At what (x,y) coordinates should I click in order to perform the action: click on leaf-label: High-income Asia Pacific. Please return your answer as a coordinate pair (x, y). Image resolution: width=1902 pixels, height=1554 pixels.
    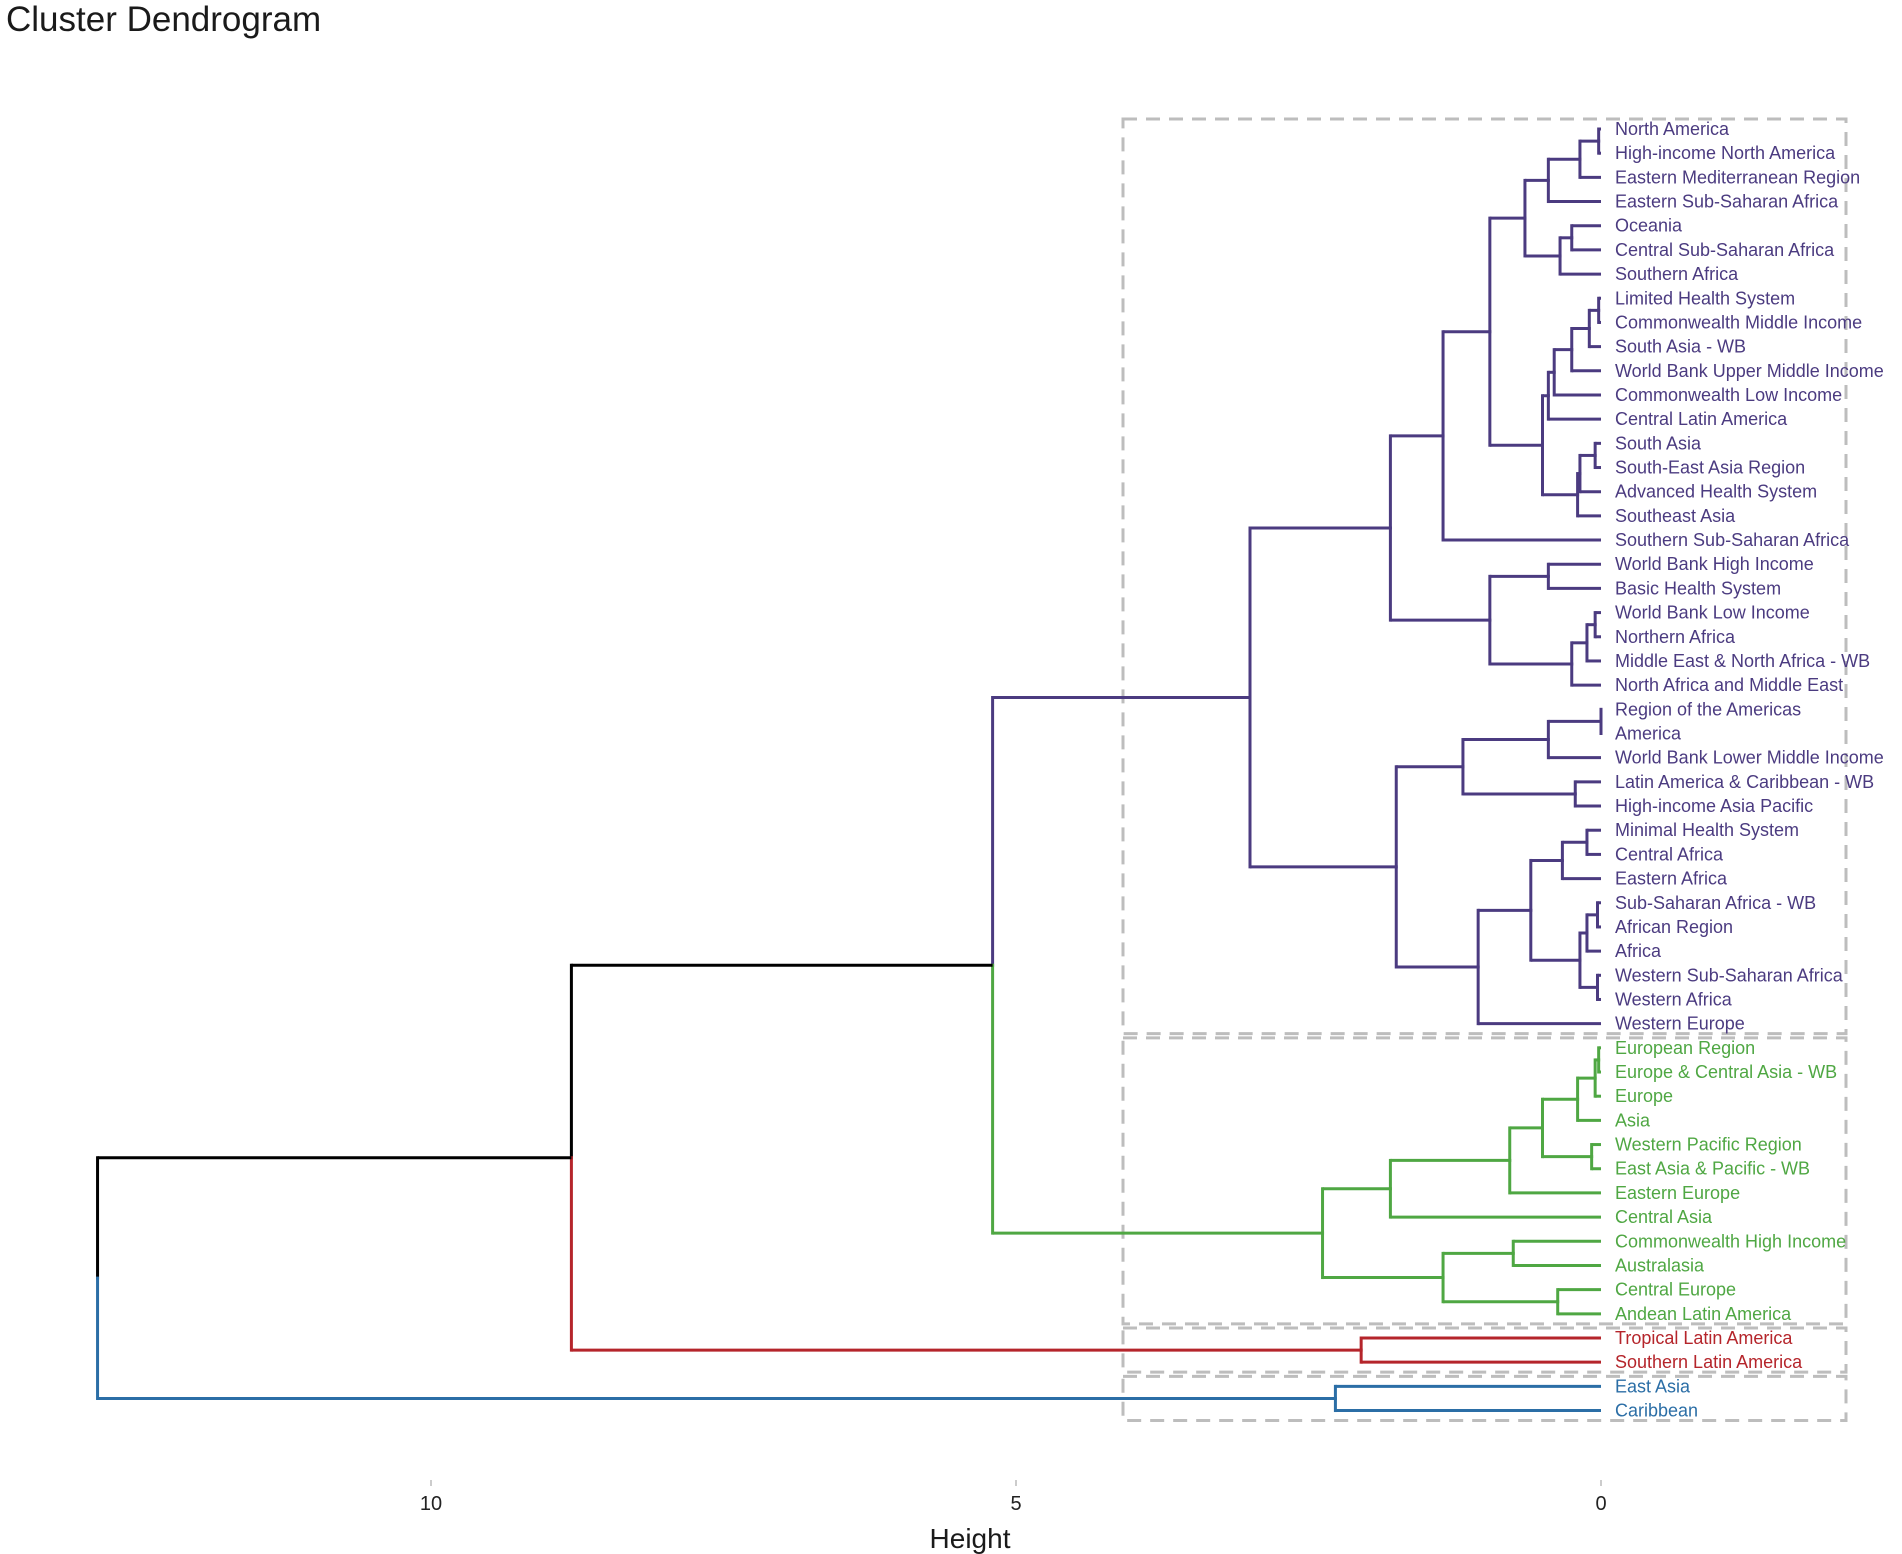
    Looking at the image, I should click on (1714, 806).